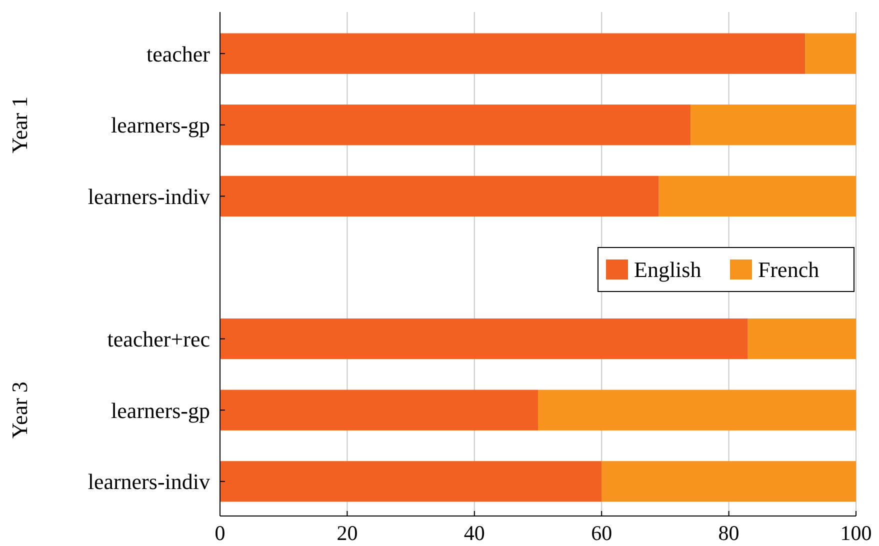 Image resolution: width=879 pixels, height=546 pixels. Describe the element at coordinates (668, 269) in the screenshot. I see `legend-label: English` at that location.